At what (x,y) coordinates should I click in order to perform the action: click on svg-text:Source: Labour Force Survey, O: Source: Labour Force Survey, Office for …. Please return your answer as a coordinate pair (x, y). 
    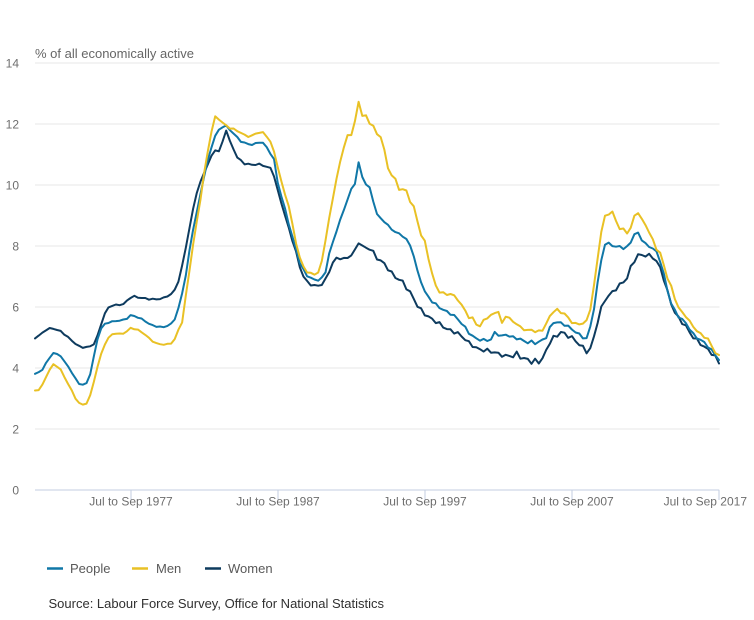
    Looking at the image, I should click on (217, 603).